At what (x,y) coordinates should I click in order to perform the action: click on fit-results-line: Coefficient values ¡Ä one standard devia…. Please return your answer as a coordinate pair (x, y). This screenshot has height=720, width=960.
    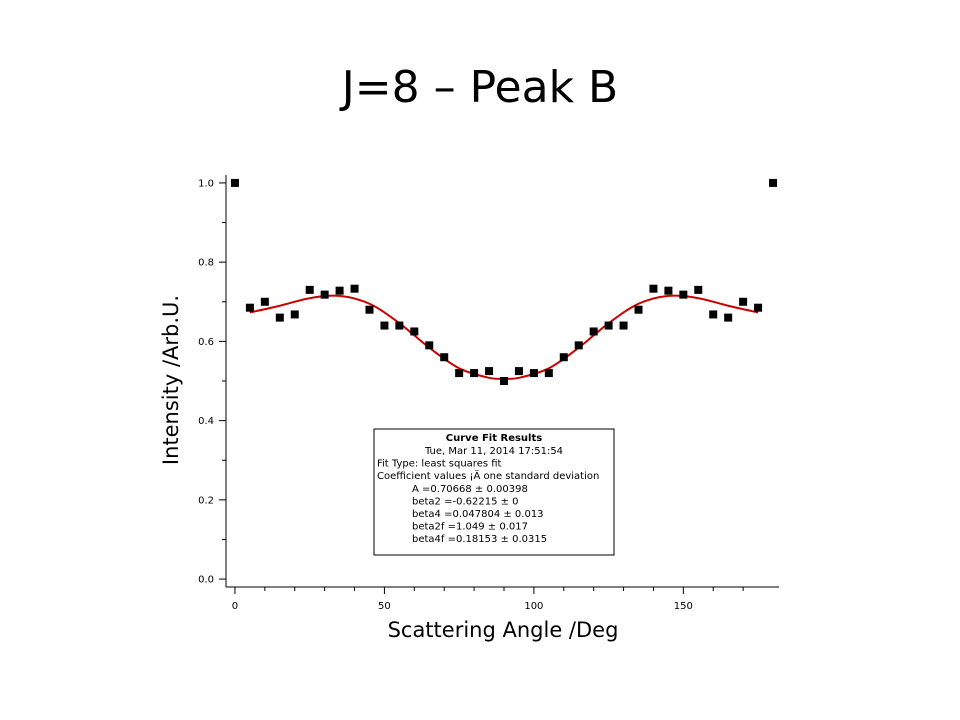
    Looking at the image, I should click on (488, 475).